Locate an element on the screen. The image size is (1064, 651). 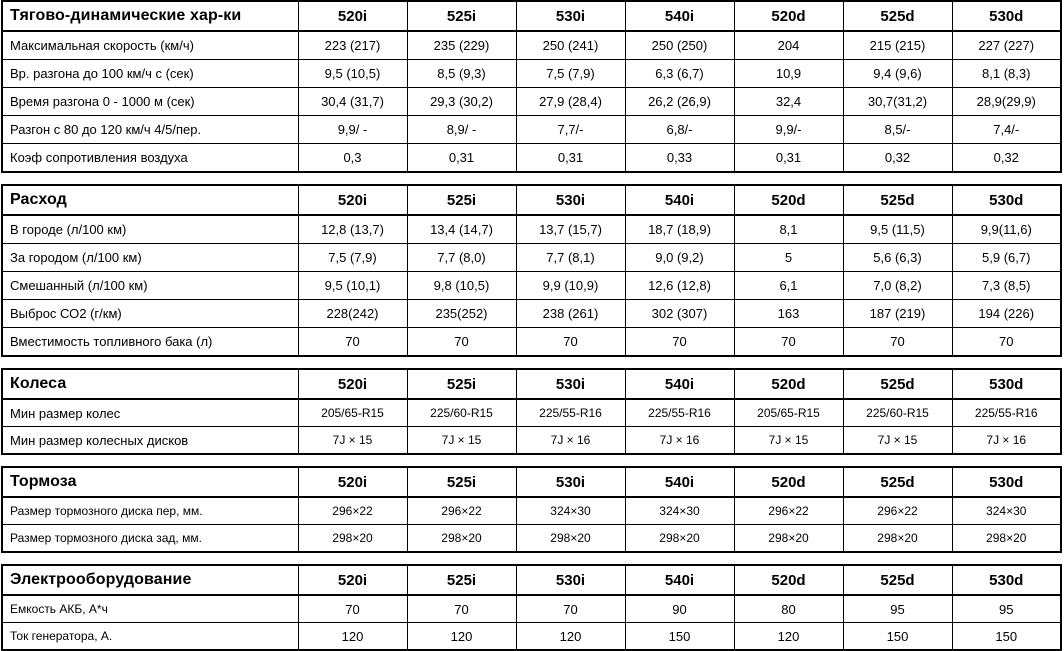
cell-540i: 18,7 (18,9) is located at coordinates (679, 229).